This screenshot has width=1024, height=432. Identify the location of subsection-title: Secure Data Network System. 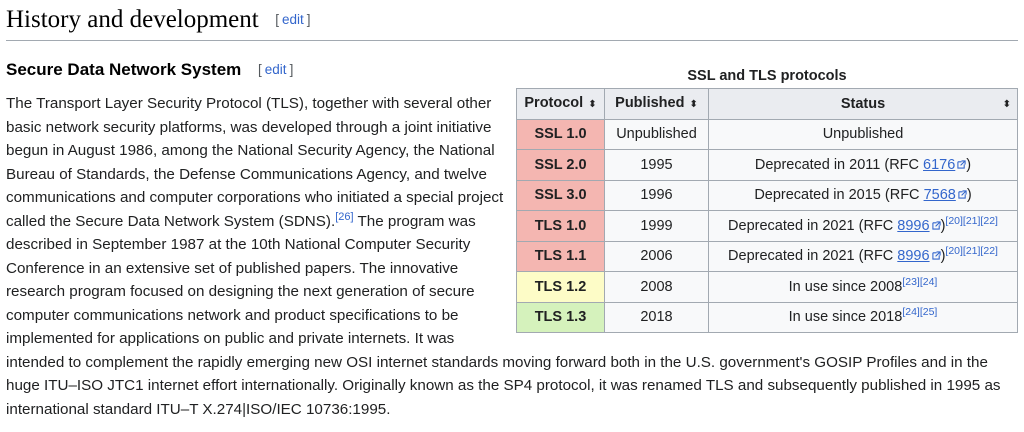
(124, 69).